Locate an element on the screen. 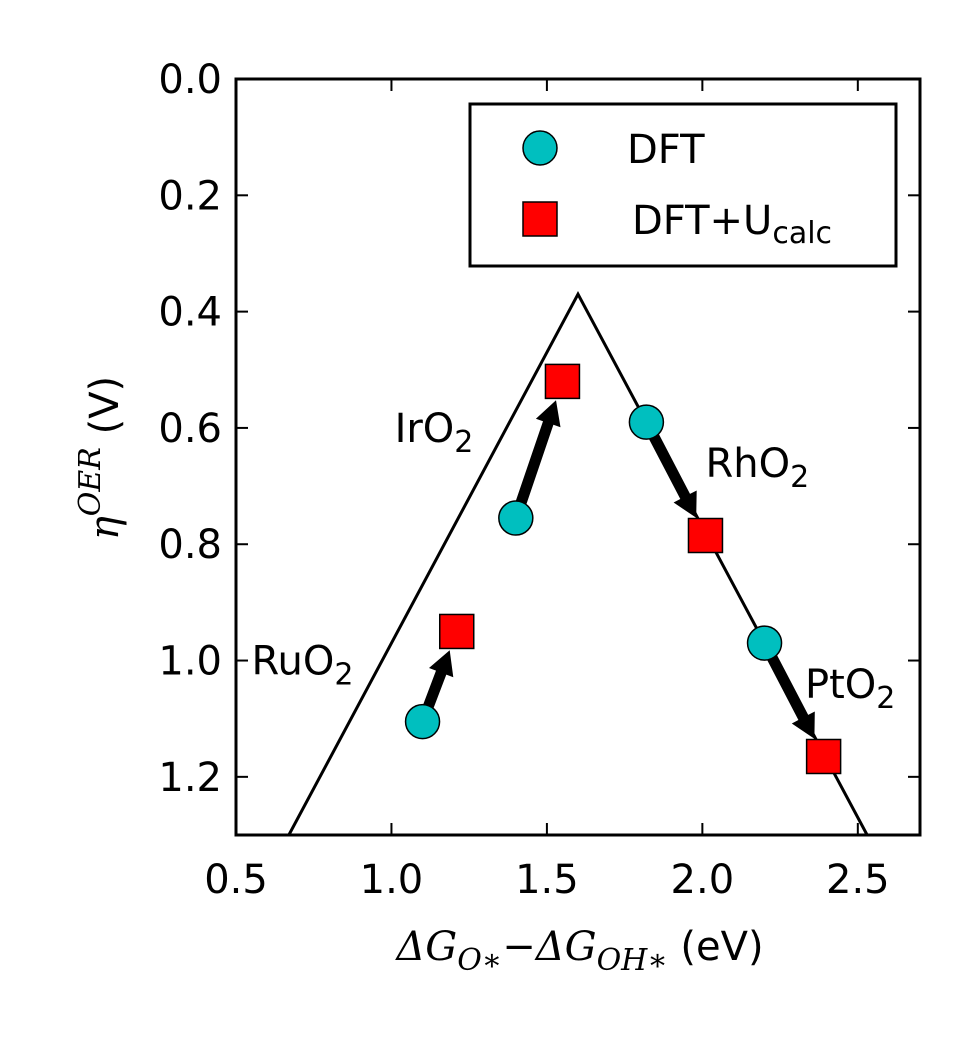 This screenshot has height=1055, width=975. y-tick-label: 0.4 is located at coordinates (190, 313).